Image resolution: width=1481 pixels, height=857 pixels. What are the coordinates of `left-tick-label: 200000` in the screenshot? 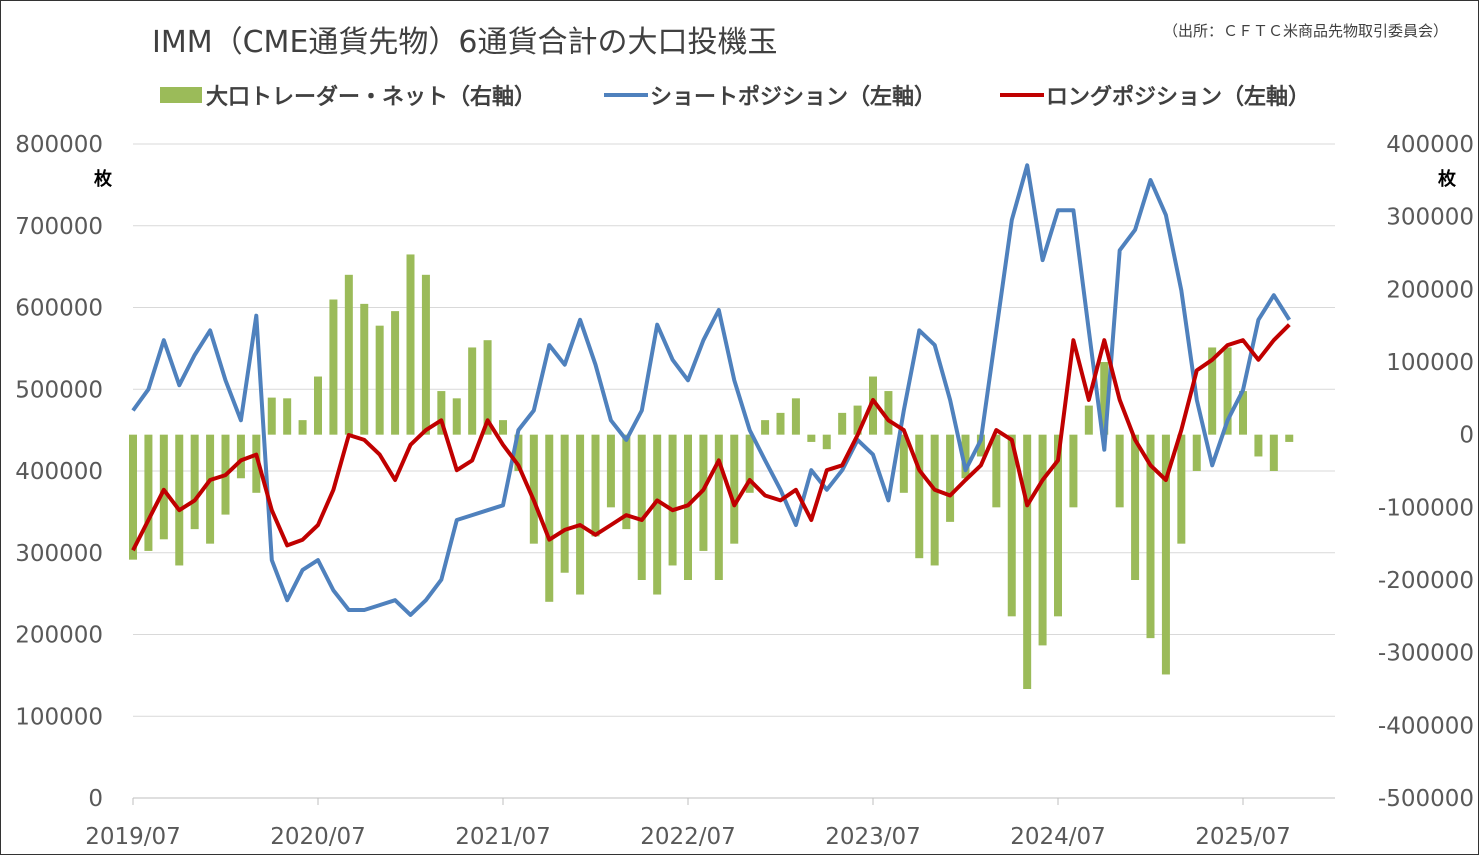 It's located at (59, 636).